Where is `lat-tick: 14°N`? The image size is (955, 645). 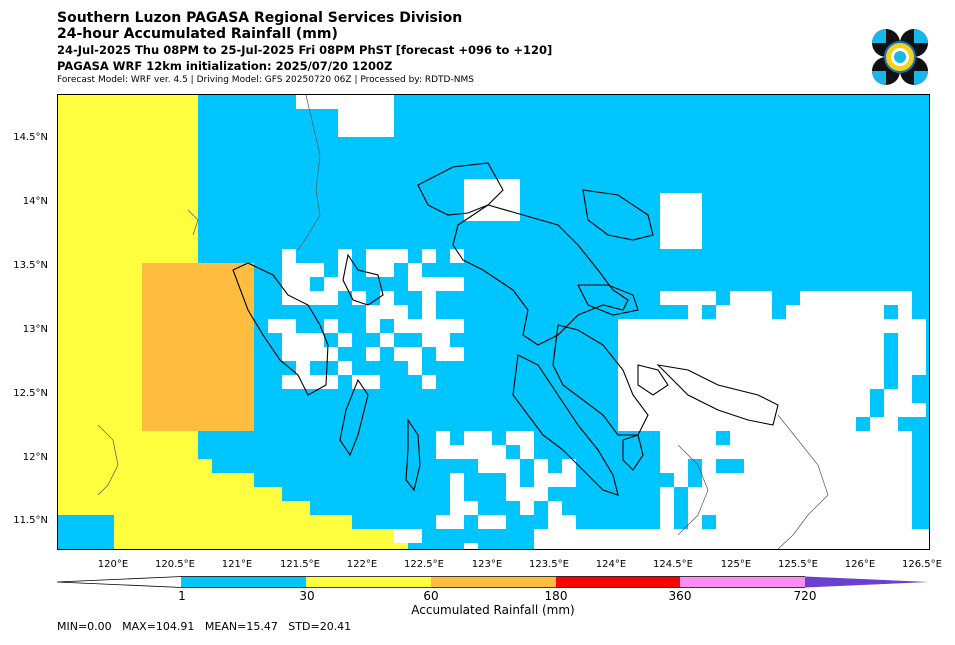 lat-tick: 14°N is located at coordinates (35, 201).